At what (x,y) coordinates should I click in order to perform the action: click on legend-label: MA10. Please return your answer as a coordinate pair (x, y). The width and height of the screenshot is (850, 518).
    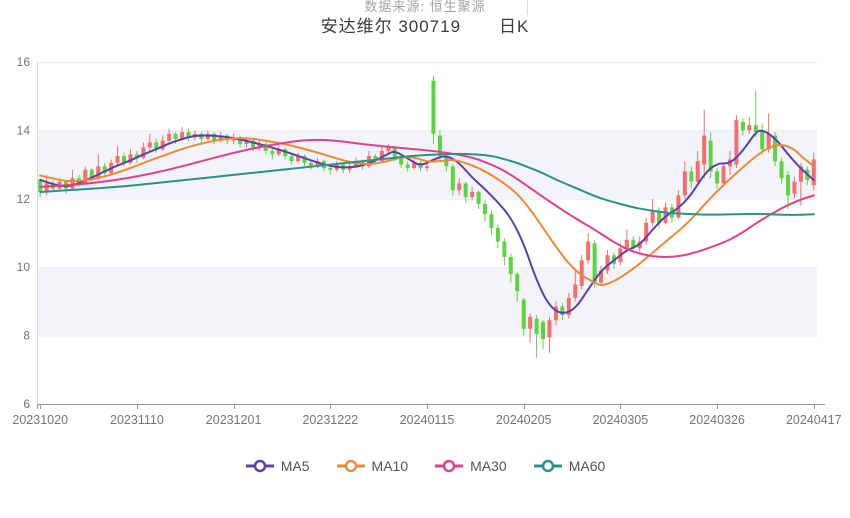
    Looking at the image, I should click on (390, 466).